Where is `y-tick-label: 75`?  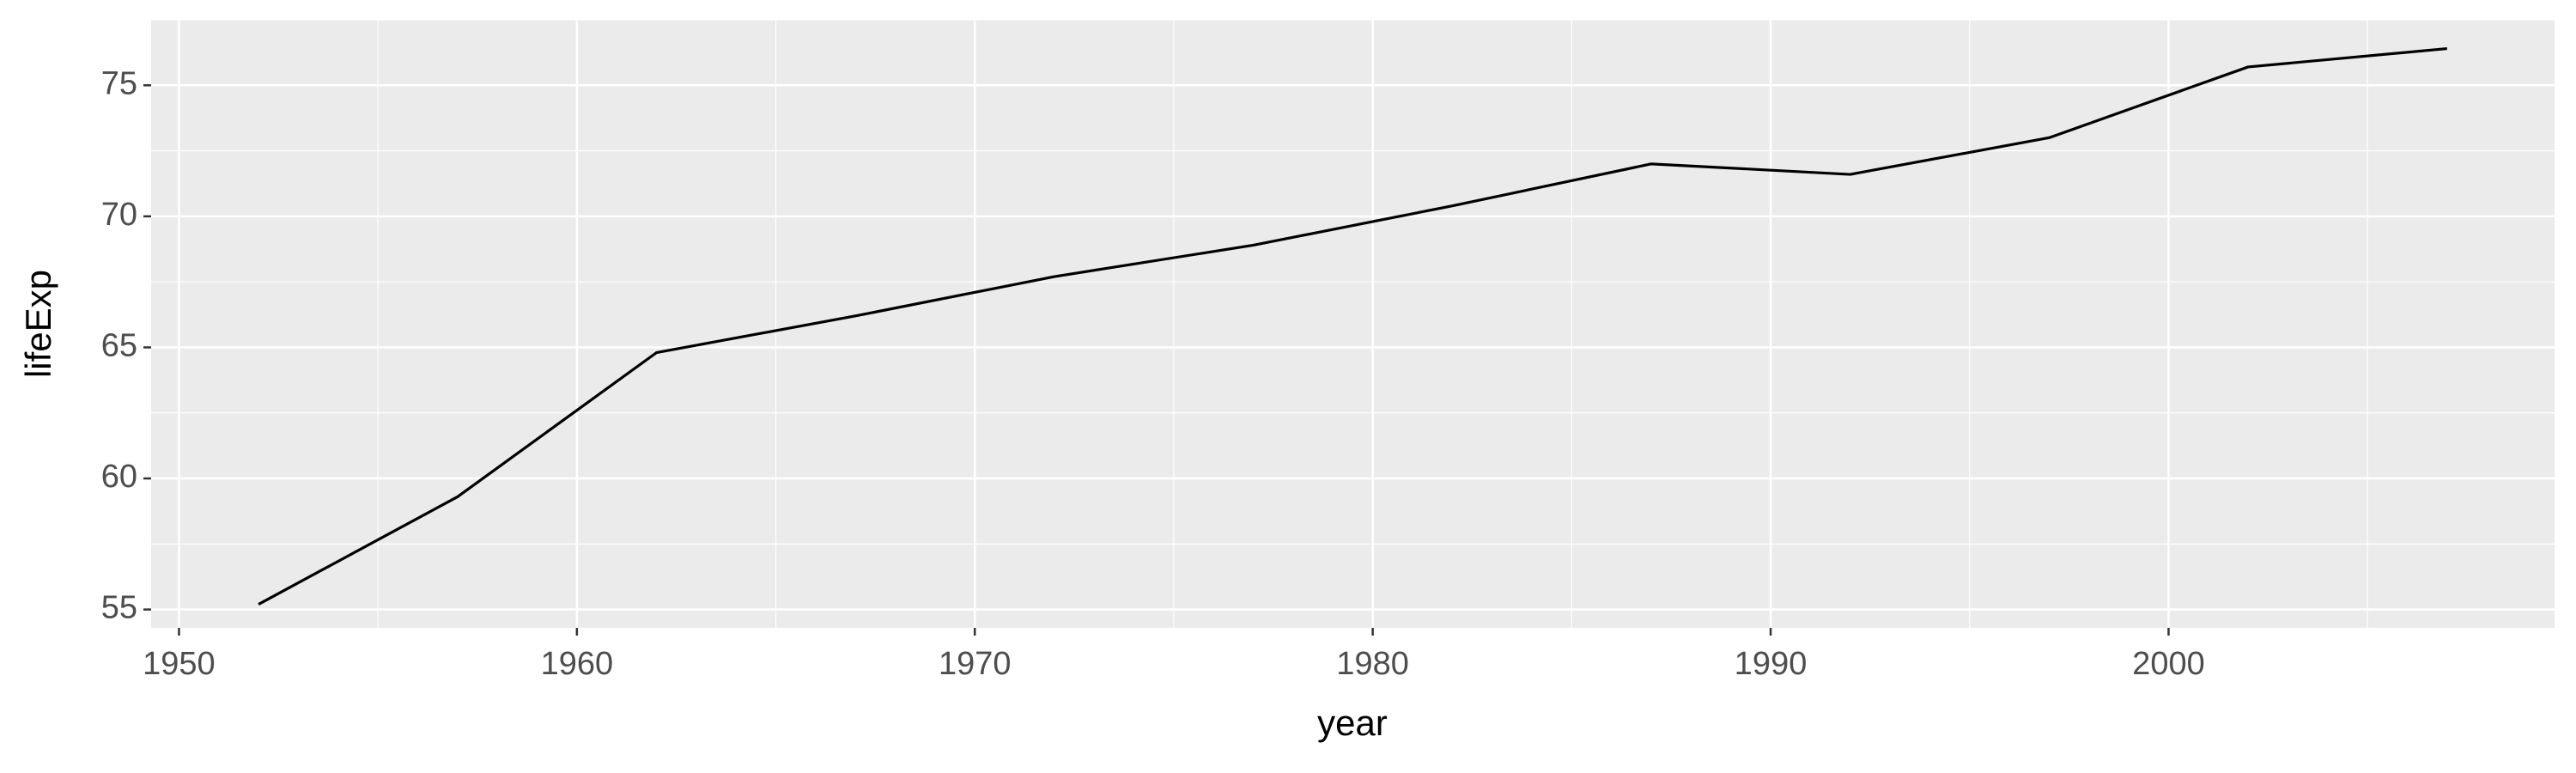 y-tick-label: 75 is located at coordinates (119, 83).